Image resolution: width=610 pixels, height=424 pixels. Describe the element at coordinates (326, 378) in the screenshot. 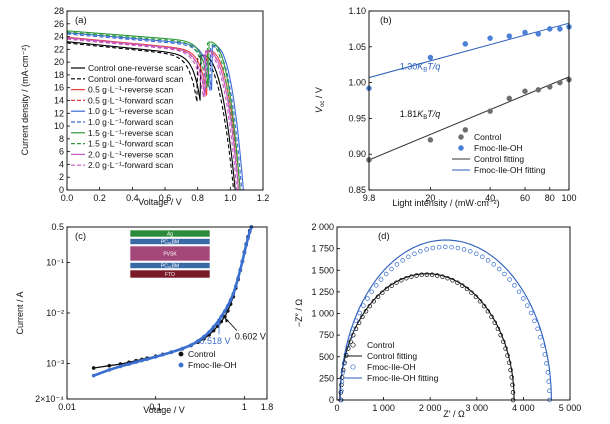

I see `y-tick-label: 250` at that location.